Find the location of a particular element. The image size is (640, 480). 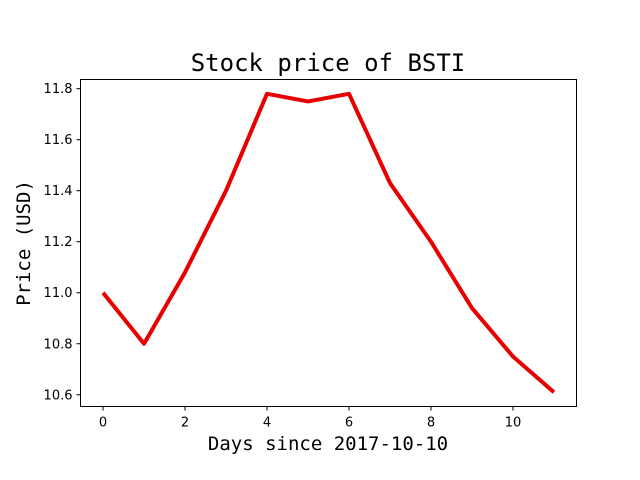

y-tick-label: 10.6 is located at coordinates (58, 395).